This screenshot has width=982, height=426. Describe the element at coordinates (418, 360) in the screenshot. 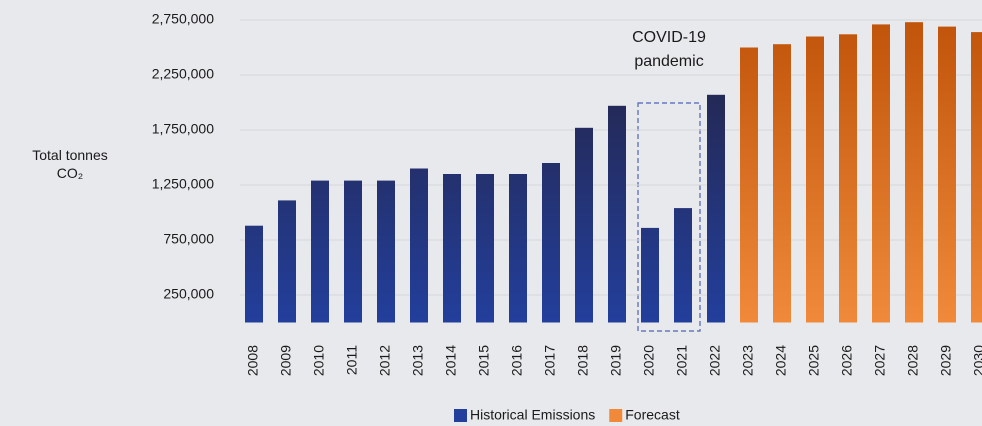

I see `x-tick-label: 2013` at that location.